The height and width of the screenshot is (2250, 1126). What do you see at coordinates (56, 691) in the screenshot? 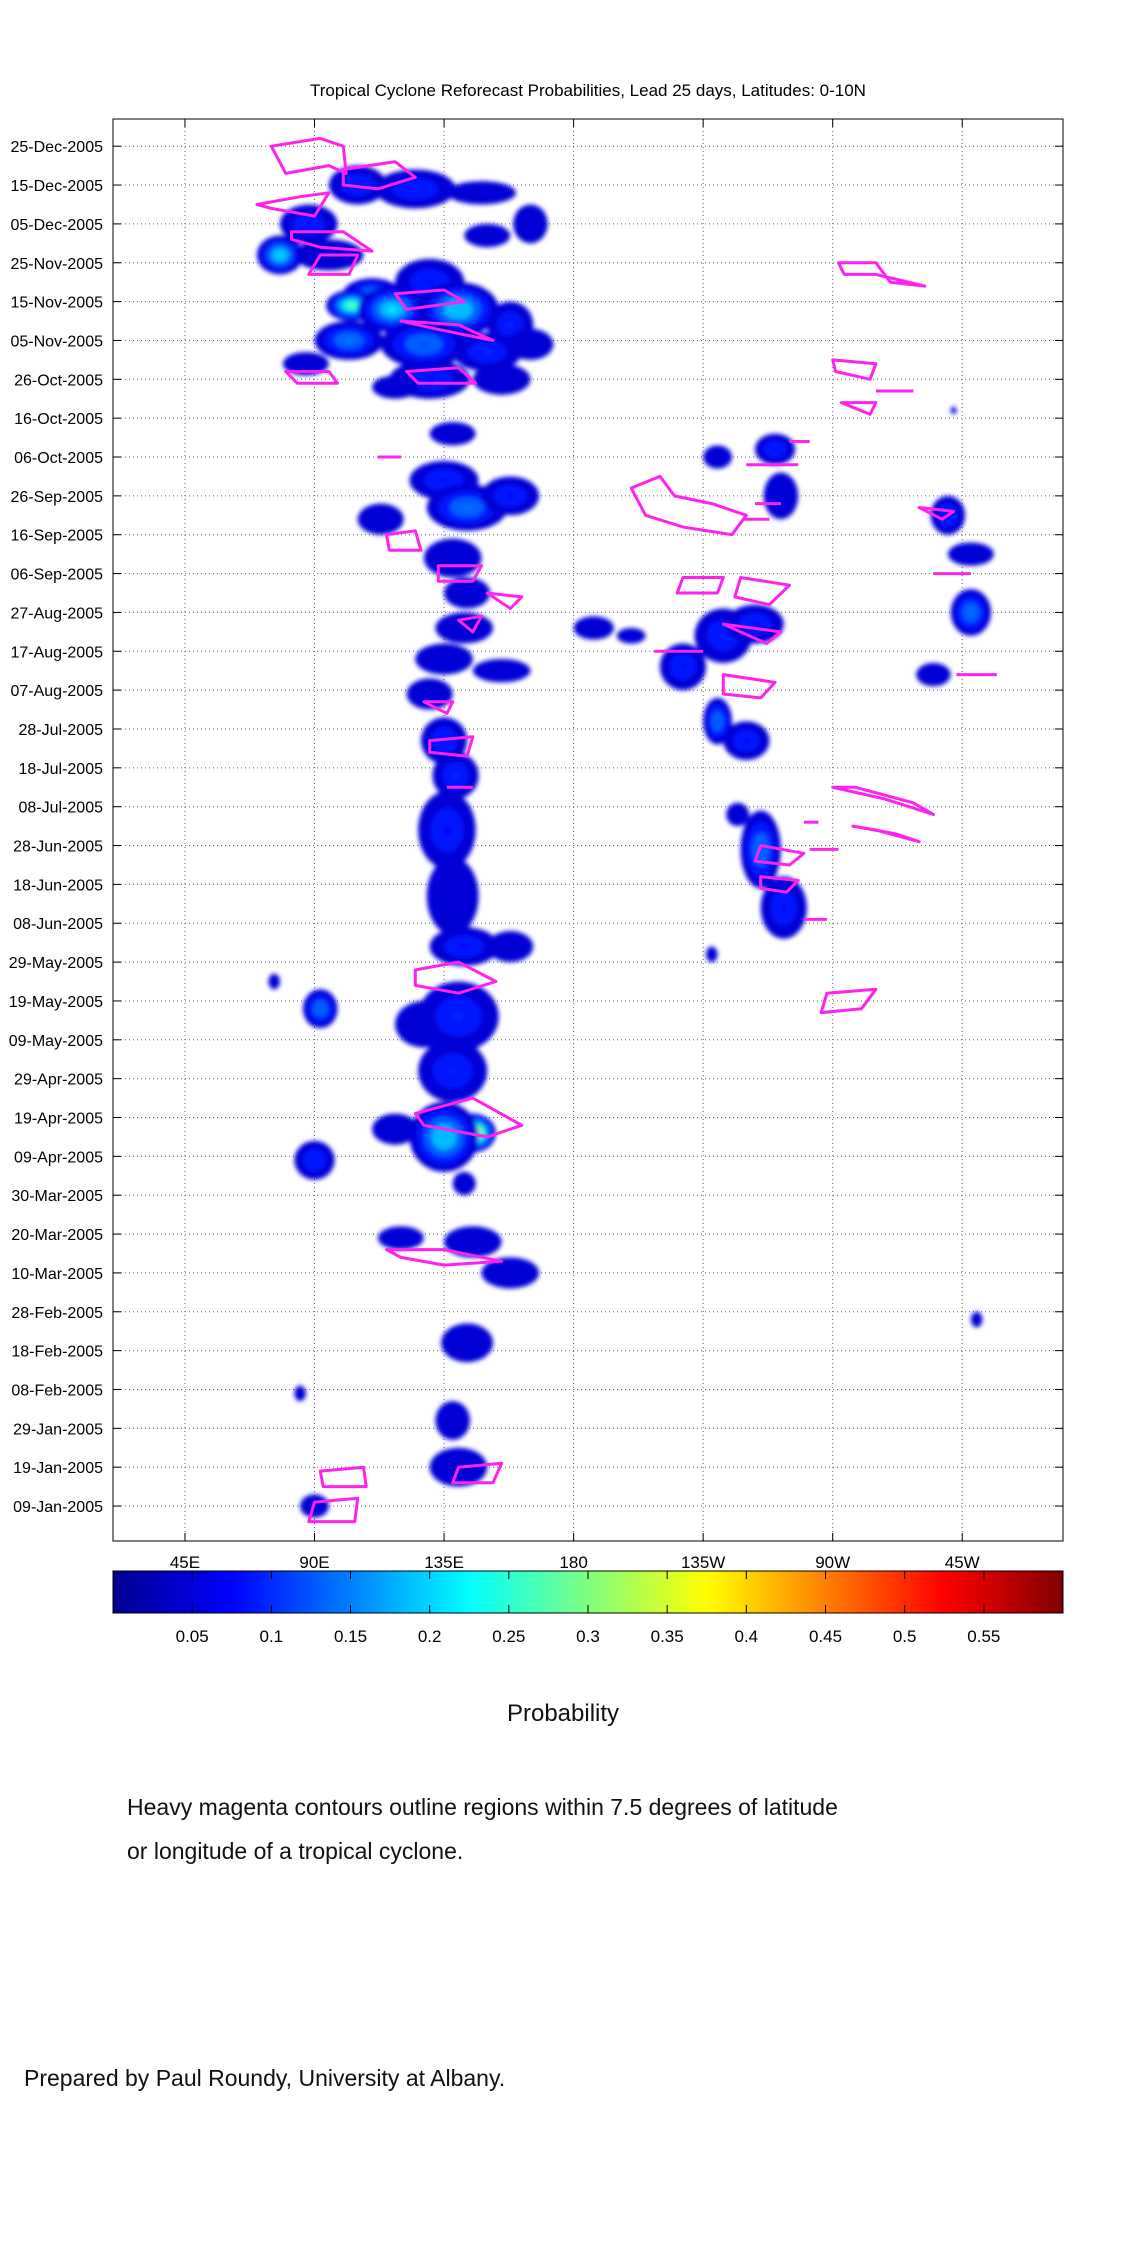
I see `y-tick-label: 07-Aug-2005` at bounding box center [56, 691].